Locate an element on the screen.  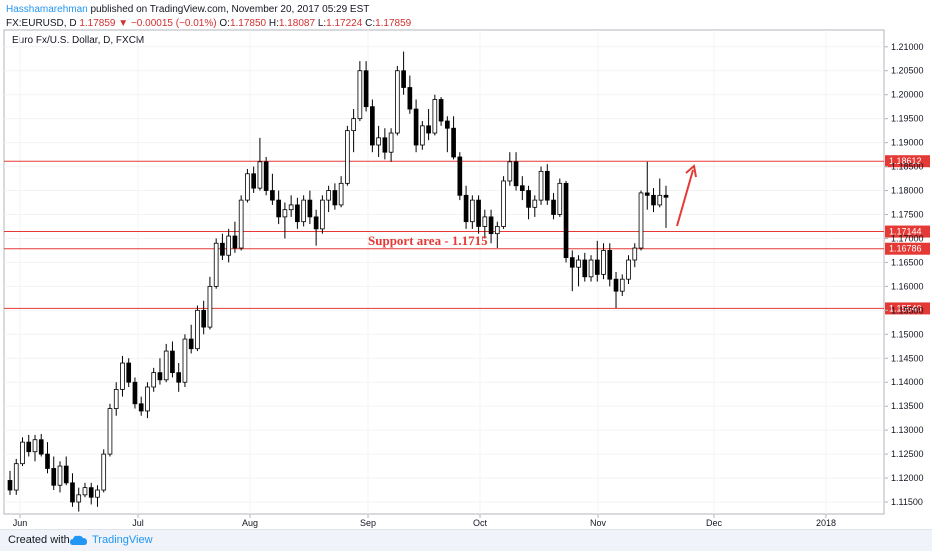
up-arrow-icon is located at coordinates (686, 195).